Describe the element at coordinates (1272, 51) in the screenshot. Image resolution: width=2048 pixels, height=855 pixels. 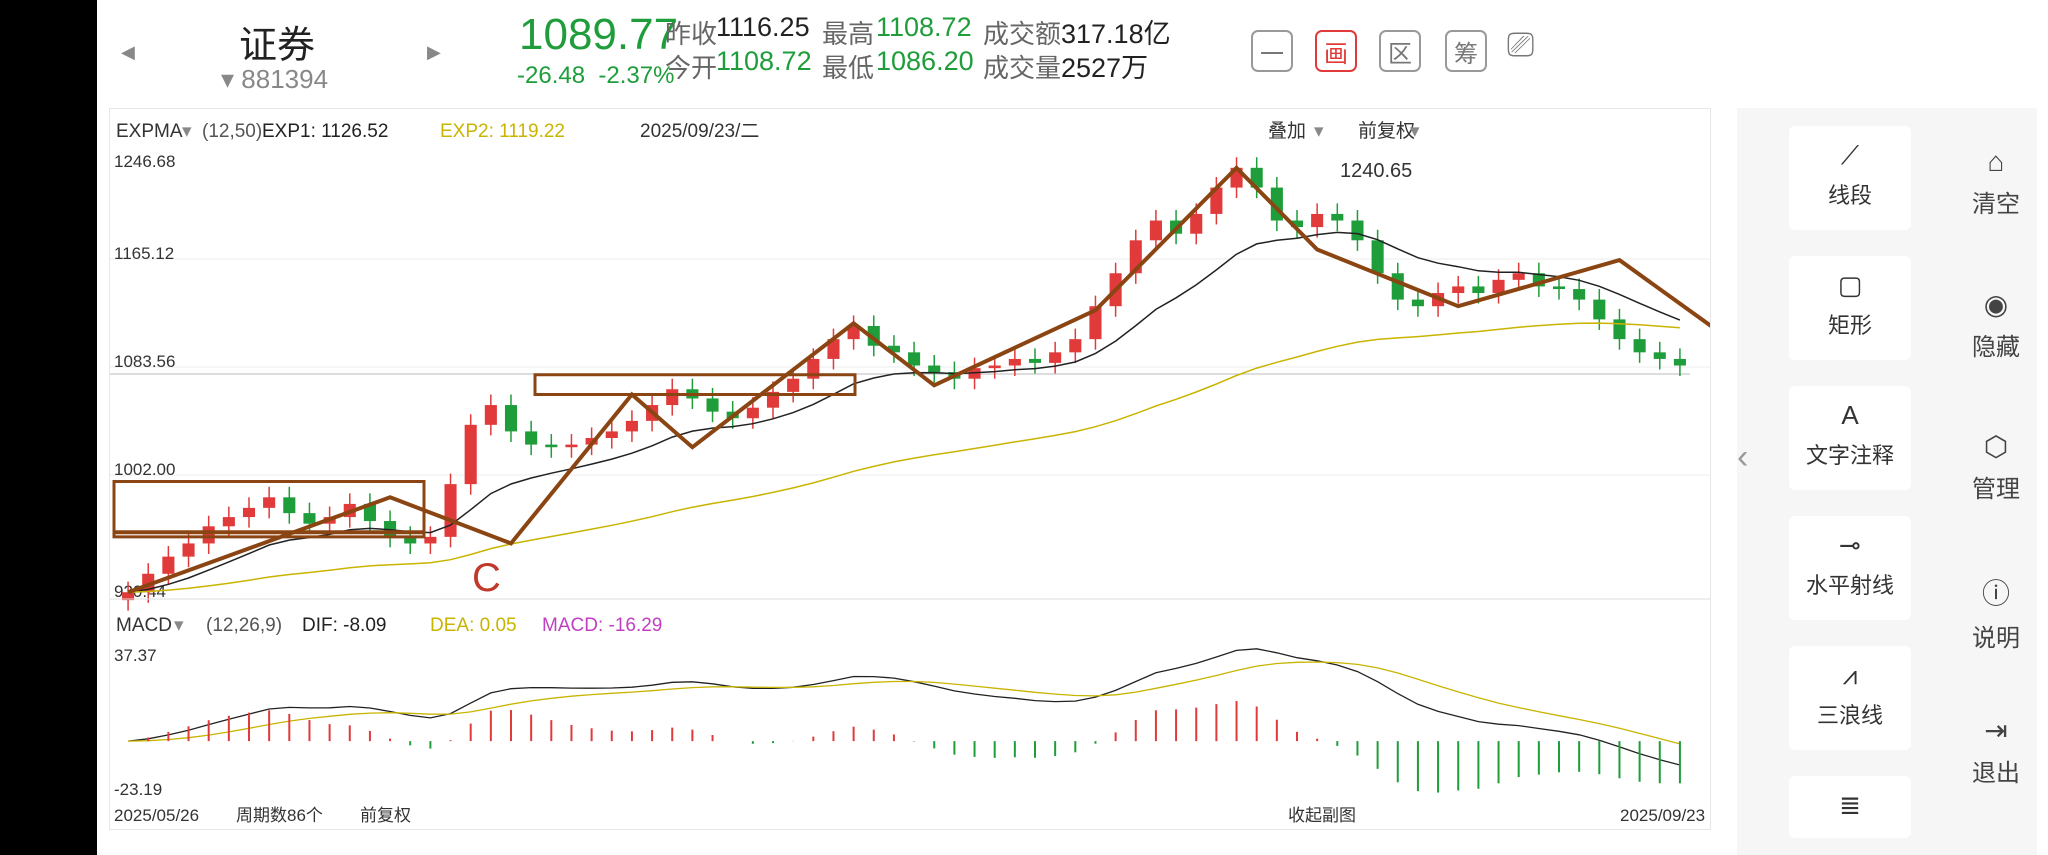
I see `toolbar-button-line: 一` at that location.